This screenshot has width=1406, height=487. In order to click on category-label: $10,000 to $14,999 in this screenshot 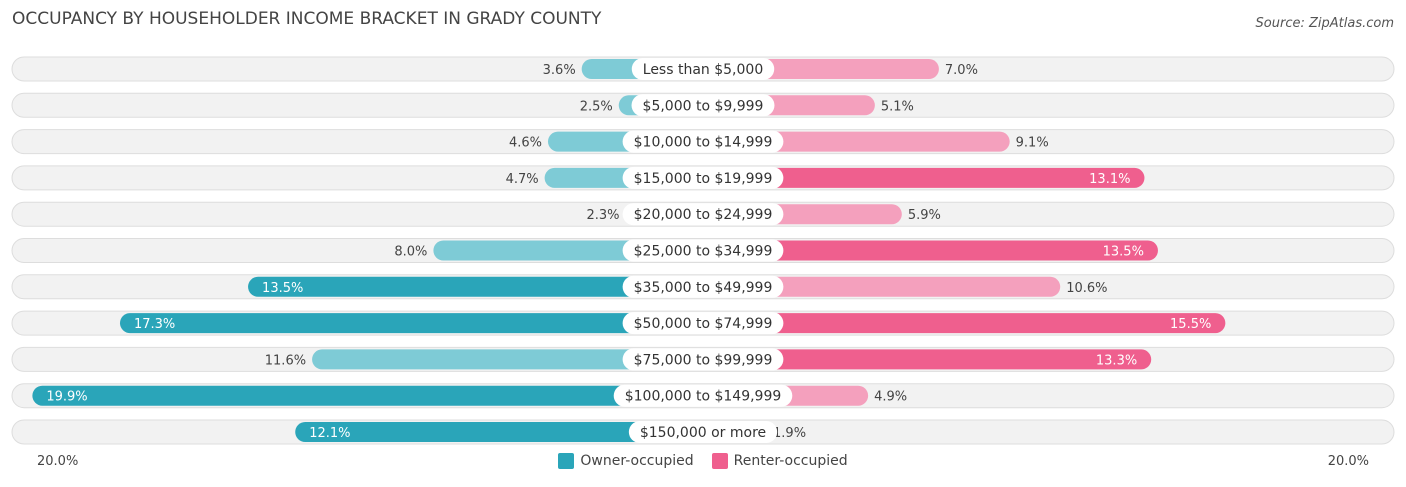, I will do `click(703, 143)`.